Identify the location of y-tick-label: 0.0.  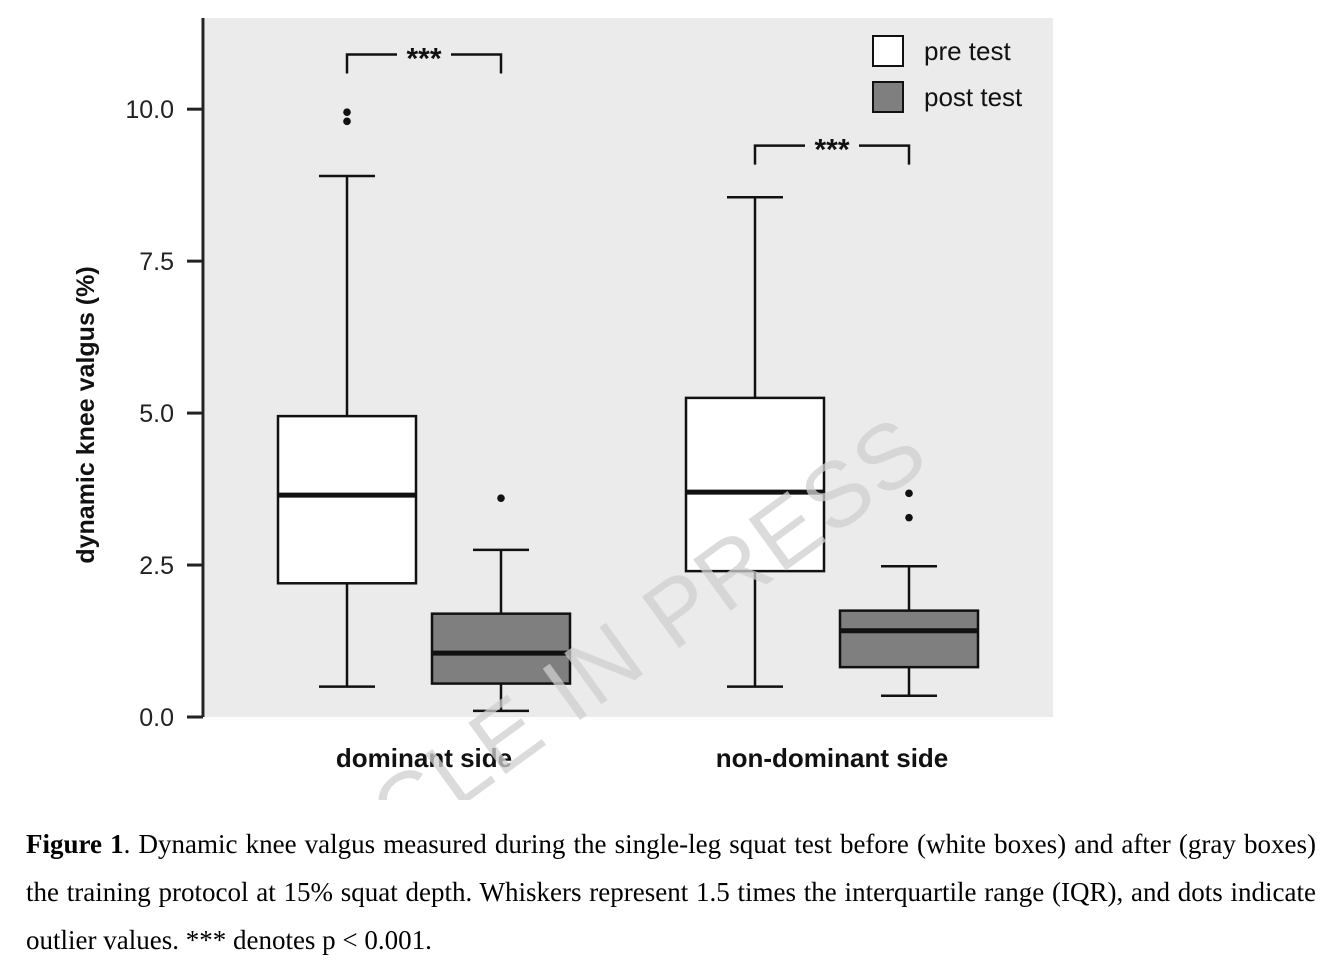
(156, 718).